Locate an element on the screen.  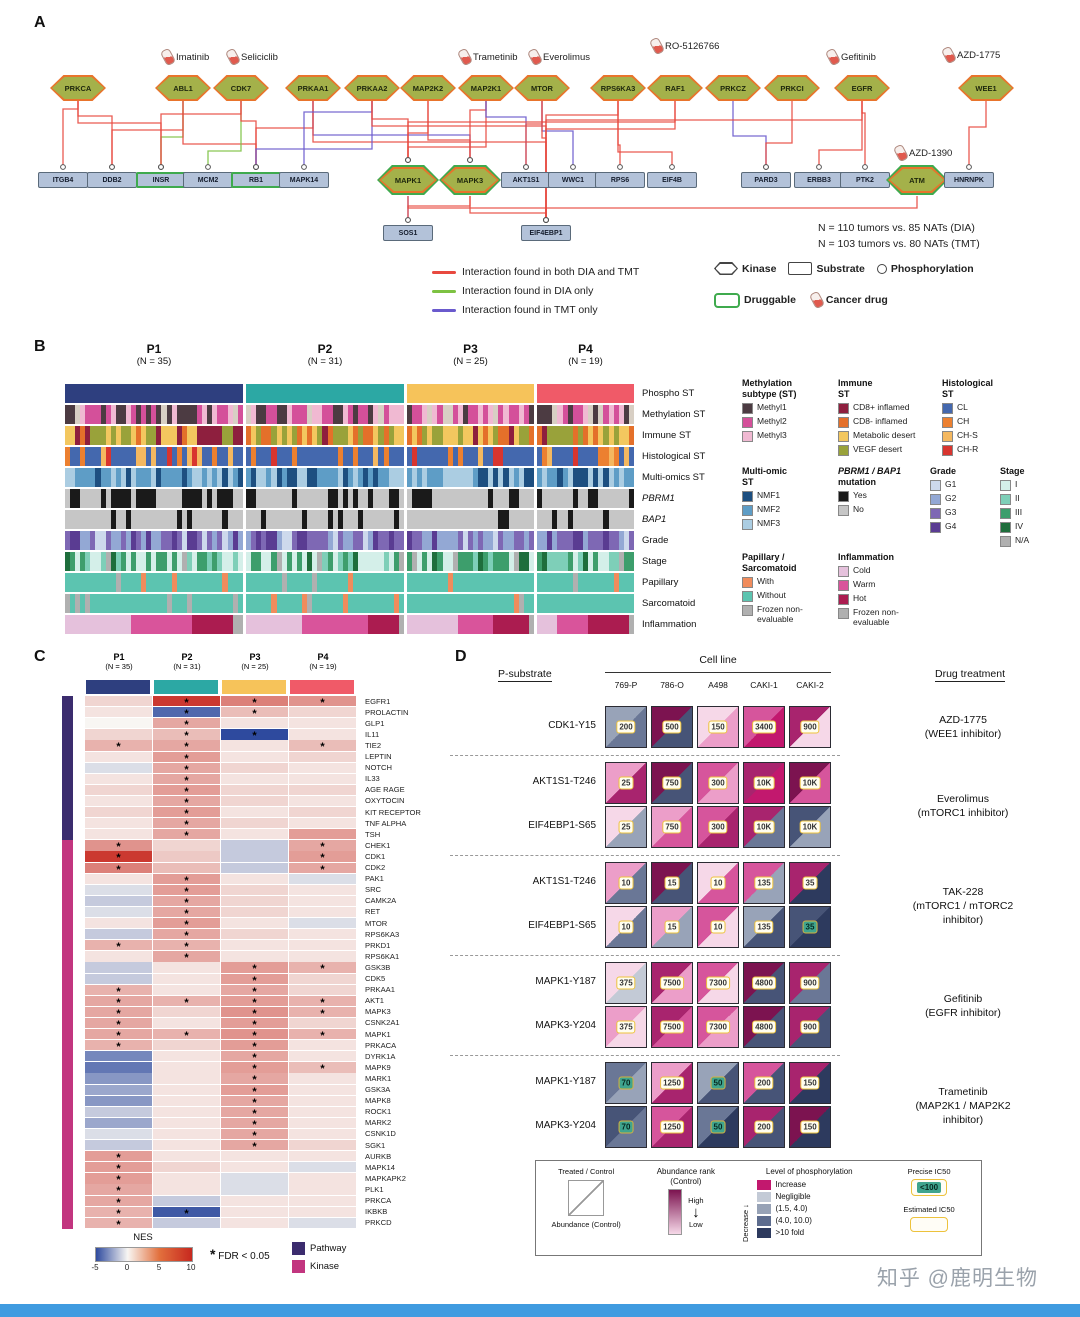
drug-response-cell: 375 is located at coordinates (626, 1027).